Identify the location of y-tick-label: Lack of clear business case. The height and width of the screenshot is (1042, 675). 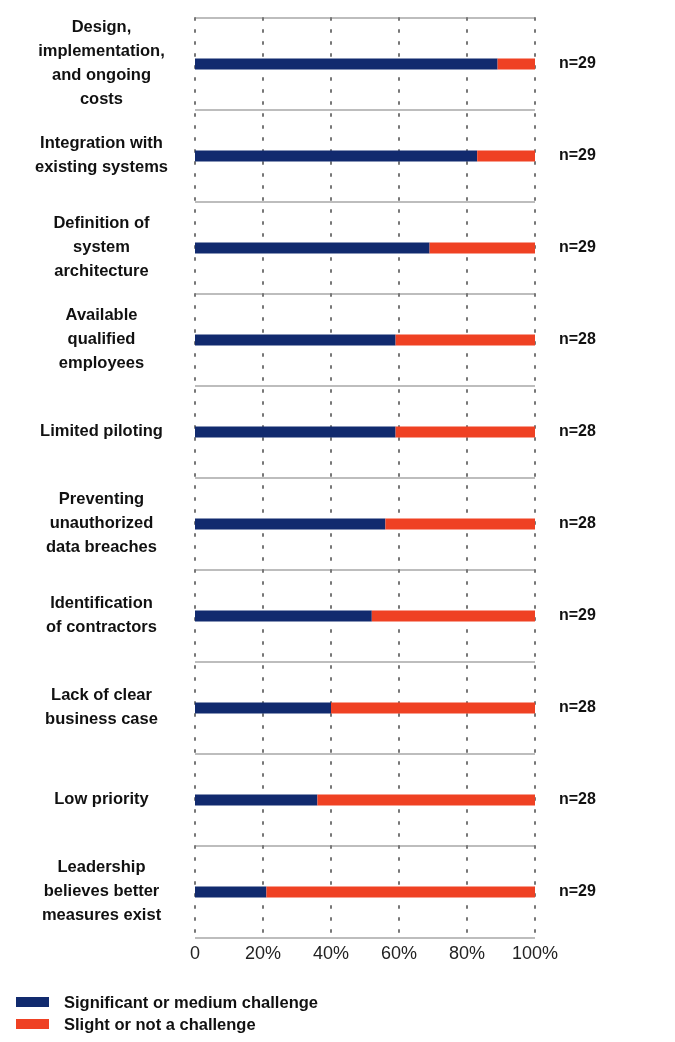
(101, 706).